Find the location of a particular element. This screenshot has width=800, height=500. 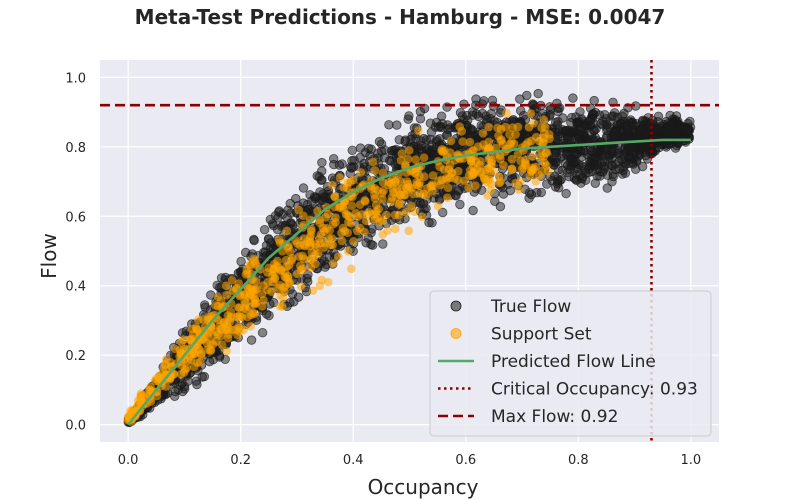

y-tick-label: 0.6 is located at coordinates (75, 217).